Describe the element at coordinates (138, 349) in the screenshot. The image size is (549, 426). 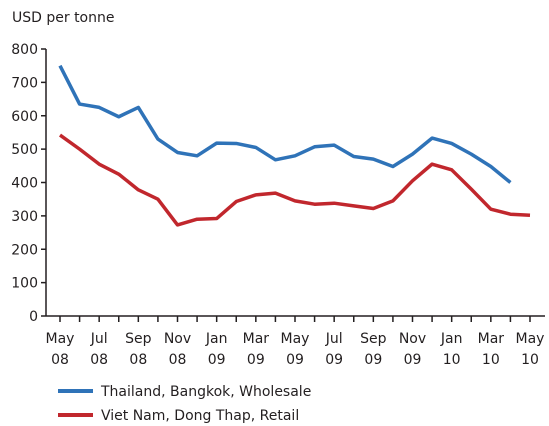
I see `x-tick-label: Sep 08` at that location.